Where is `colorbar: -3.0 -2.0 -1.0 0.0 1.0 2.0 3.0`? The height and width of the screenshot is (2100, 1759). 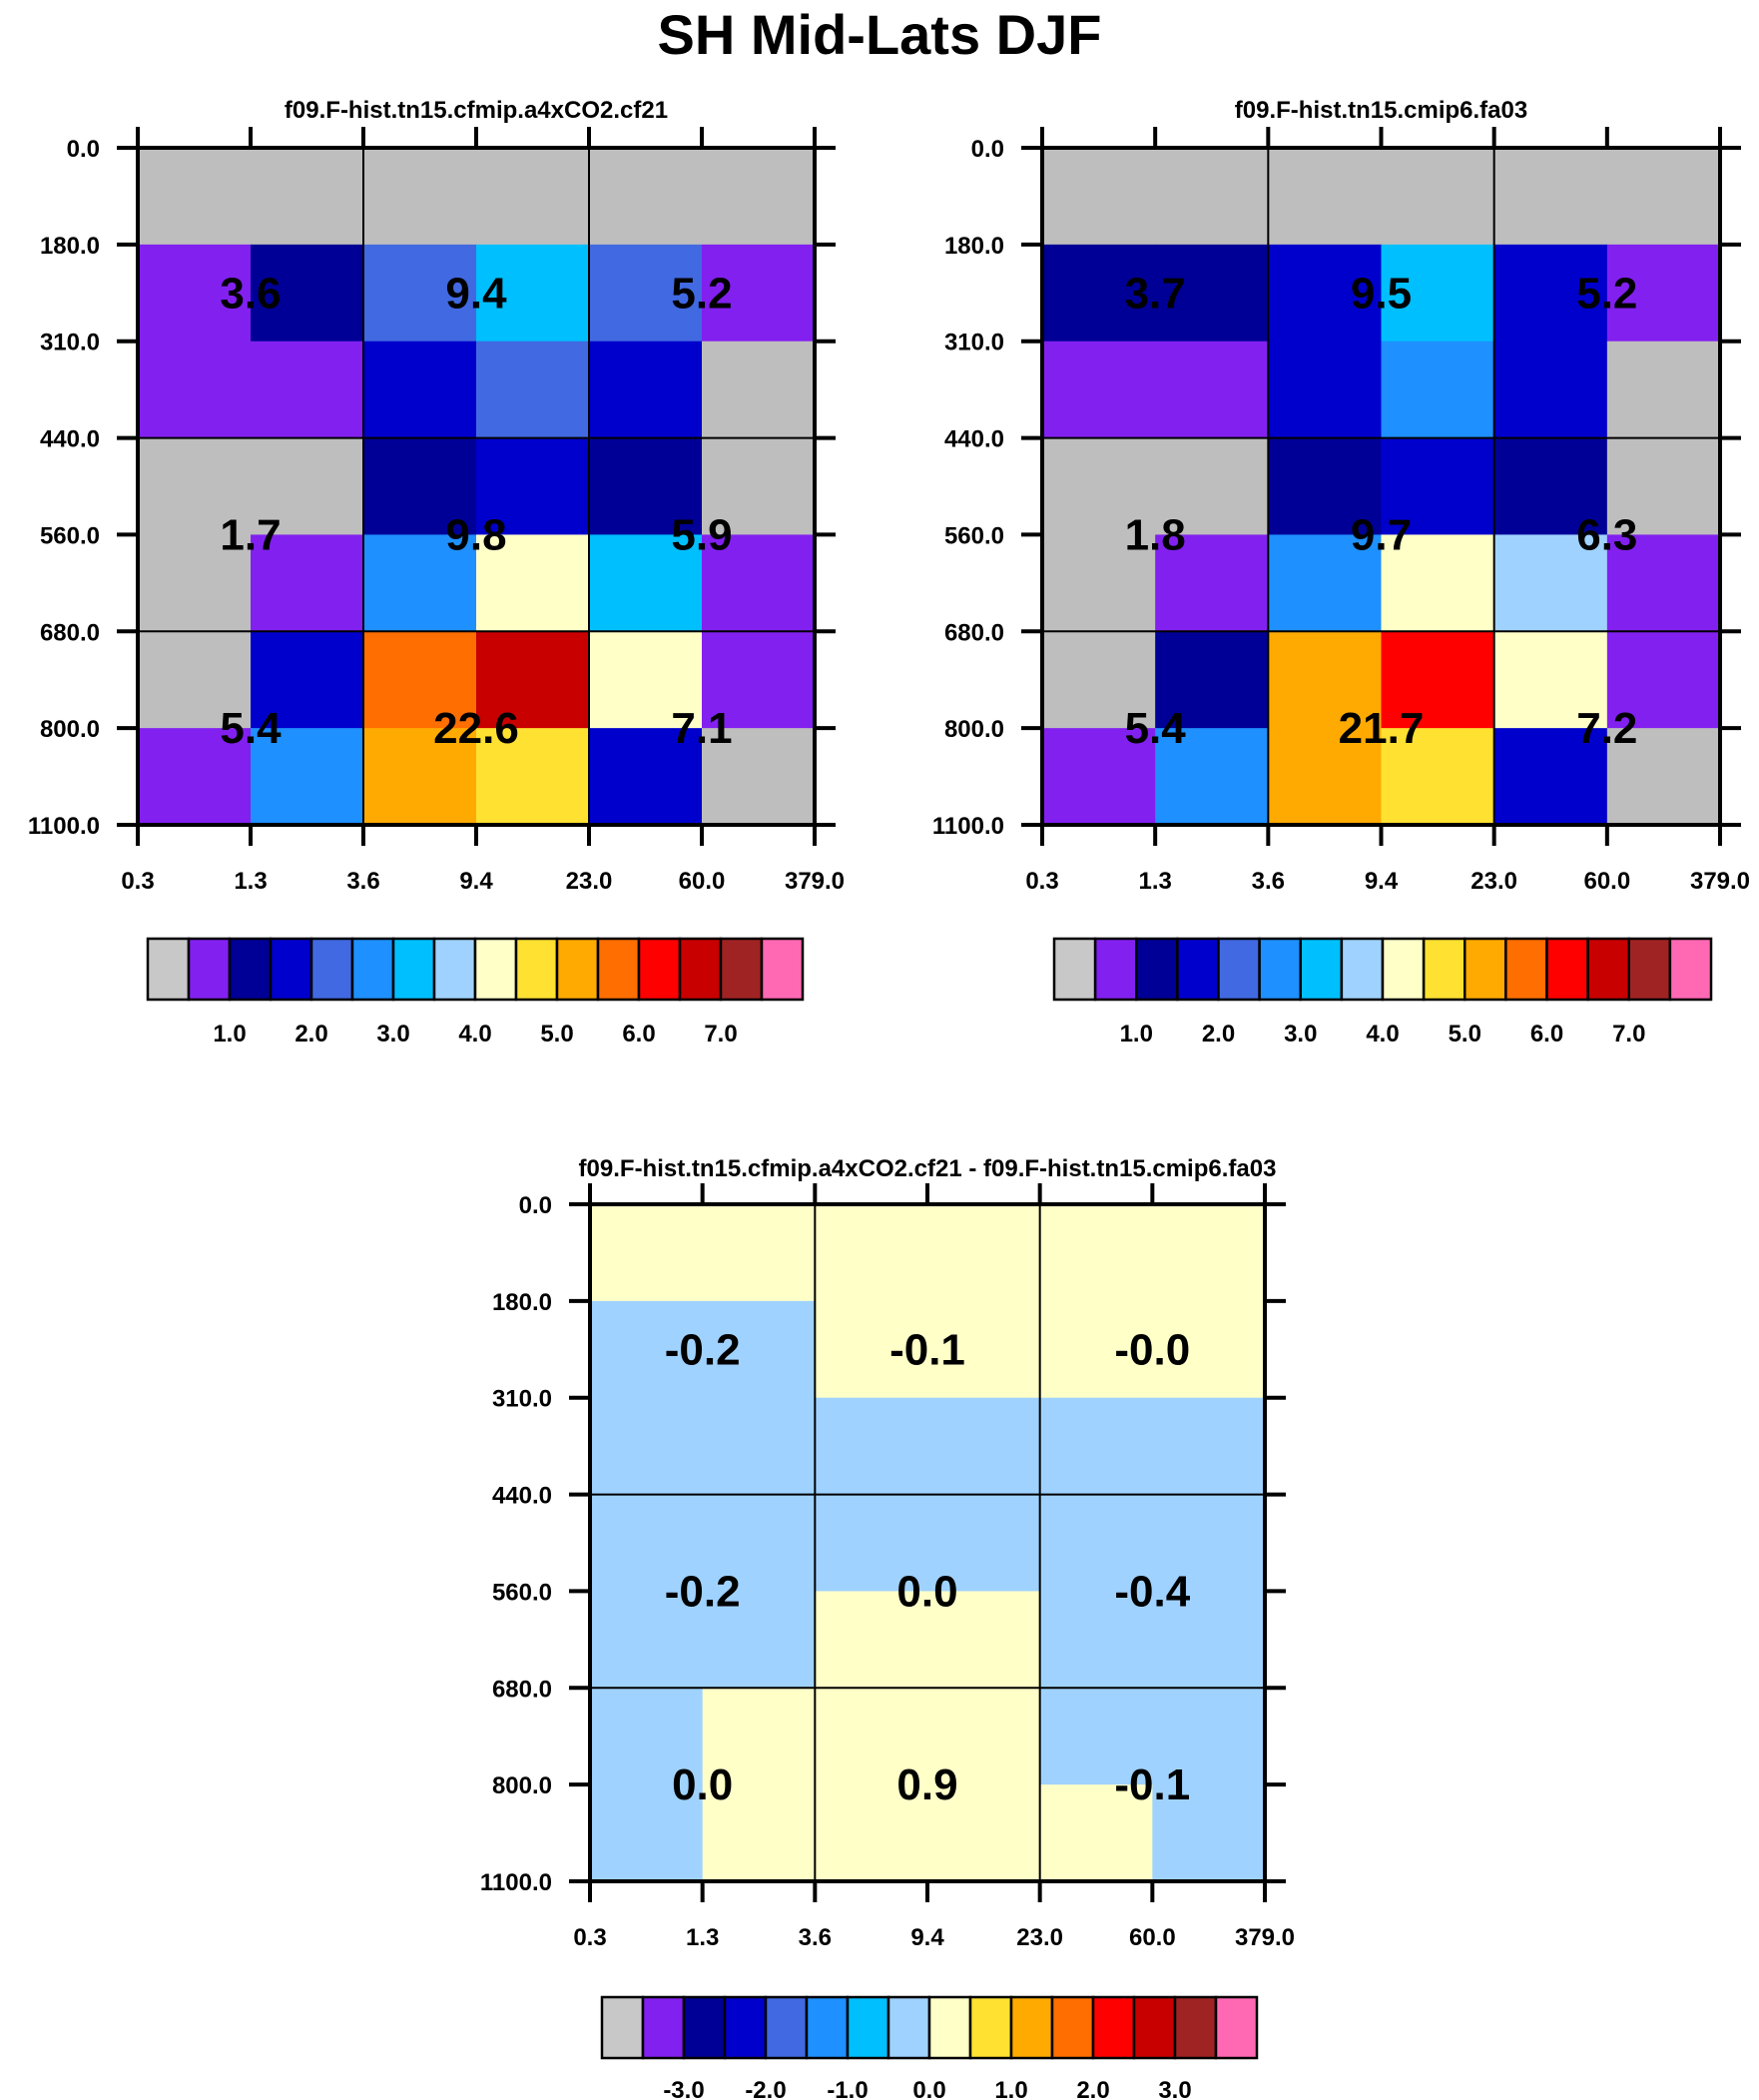
colorbar: -3.0 -2.0 -1.0 0.0 1.0 2.0 3.0 is located at coordinates (929, 2047).